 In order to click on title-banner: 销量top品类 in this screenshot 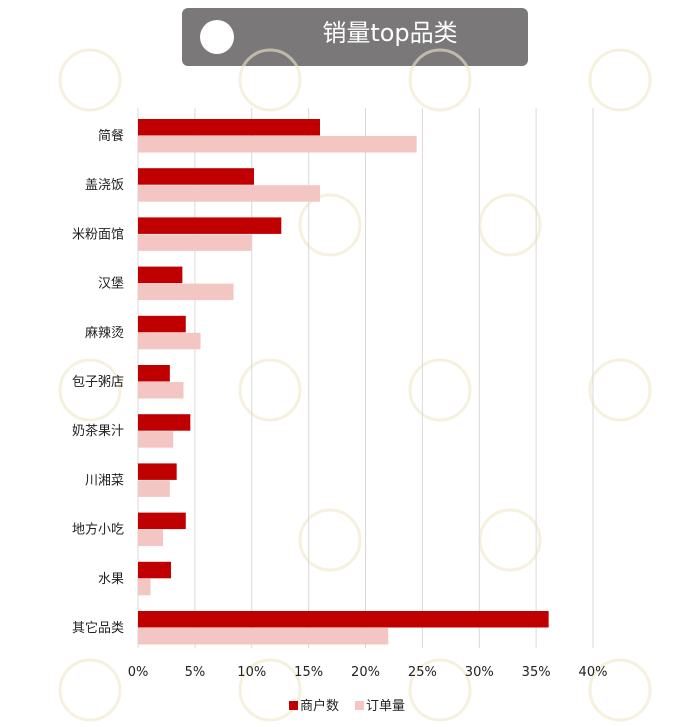, I will do `click(355, 37)`.